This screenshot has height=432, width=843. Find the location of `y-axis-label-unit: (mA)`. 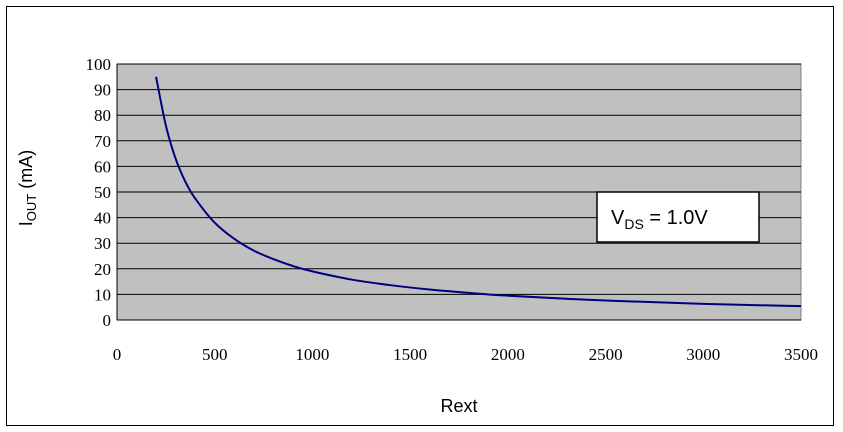

y-axis-label-unit: (mA) is located at coordinates (26, 172).